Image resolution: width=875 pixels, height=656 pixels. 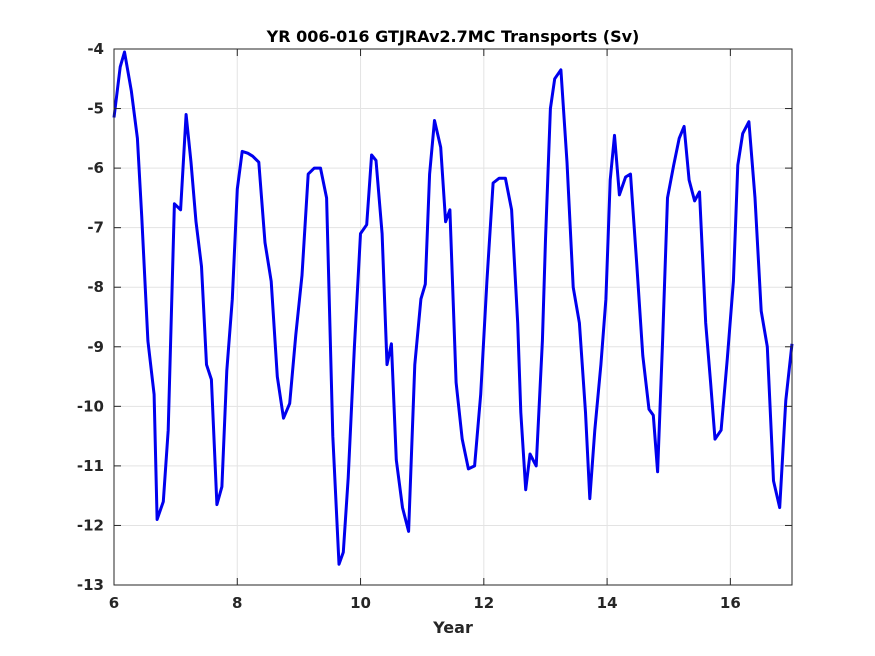 What do you see at coordinates (95, 49) in the screenshot?
I see `y-tick-label: -4` at bounding box center [95, 49].